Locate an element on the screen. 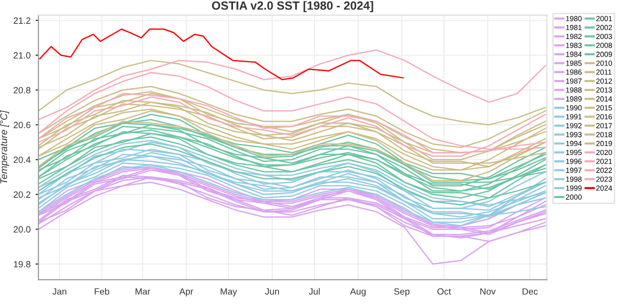 This screenshot has height=304, width=620. x-tick-label: Oct is located at coordinates (444, 291).